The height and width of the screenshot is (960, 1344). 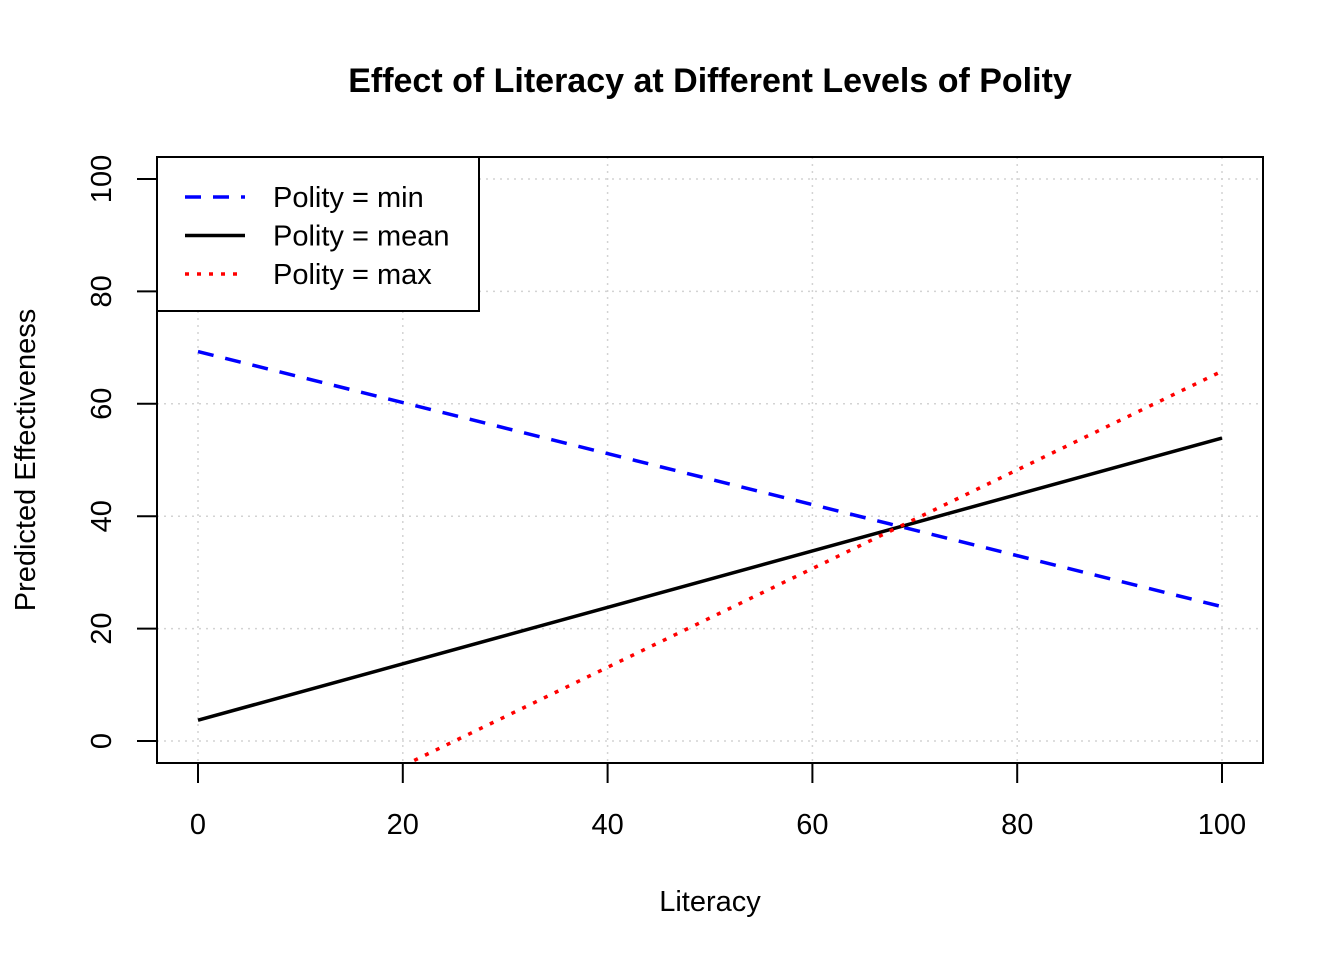 I want to click on legend-label: Polity = min, so click(x=348, y=198).